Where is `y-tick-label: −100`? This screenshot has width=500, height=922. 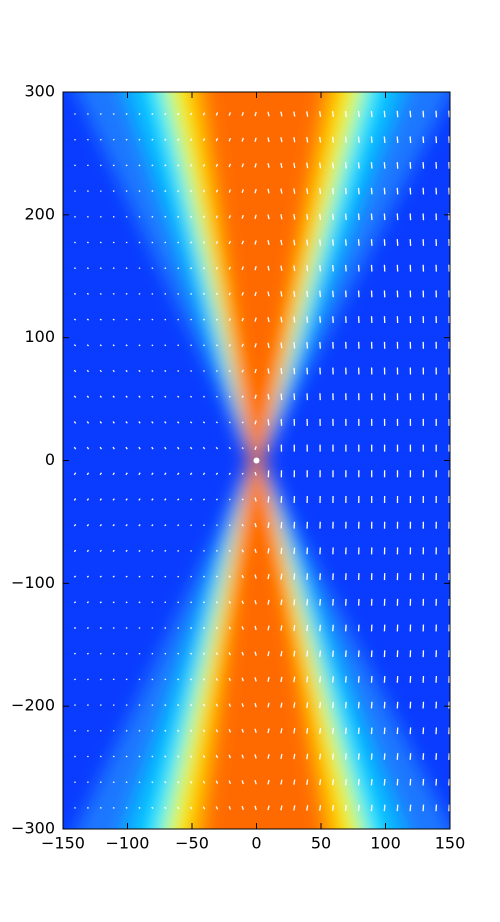
y-tick-label: −100 is located at coordinates (33, 582).